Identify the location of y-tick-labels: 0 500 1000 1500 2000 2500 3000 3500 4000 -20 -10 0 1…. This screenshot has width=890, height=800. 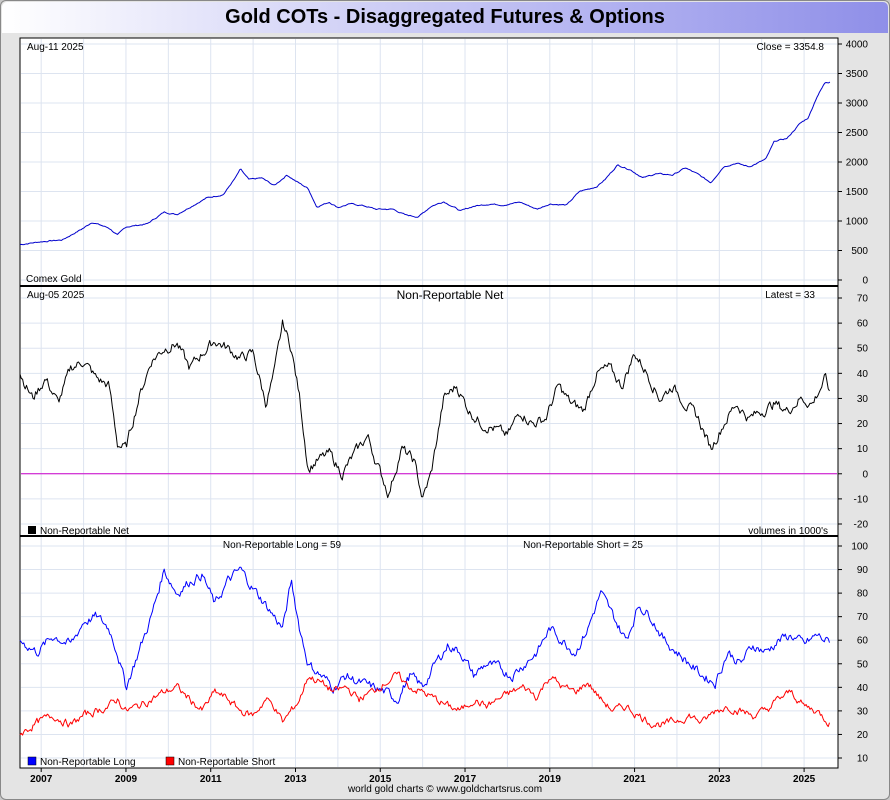
(853, 402).